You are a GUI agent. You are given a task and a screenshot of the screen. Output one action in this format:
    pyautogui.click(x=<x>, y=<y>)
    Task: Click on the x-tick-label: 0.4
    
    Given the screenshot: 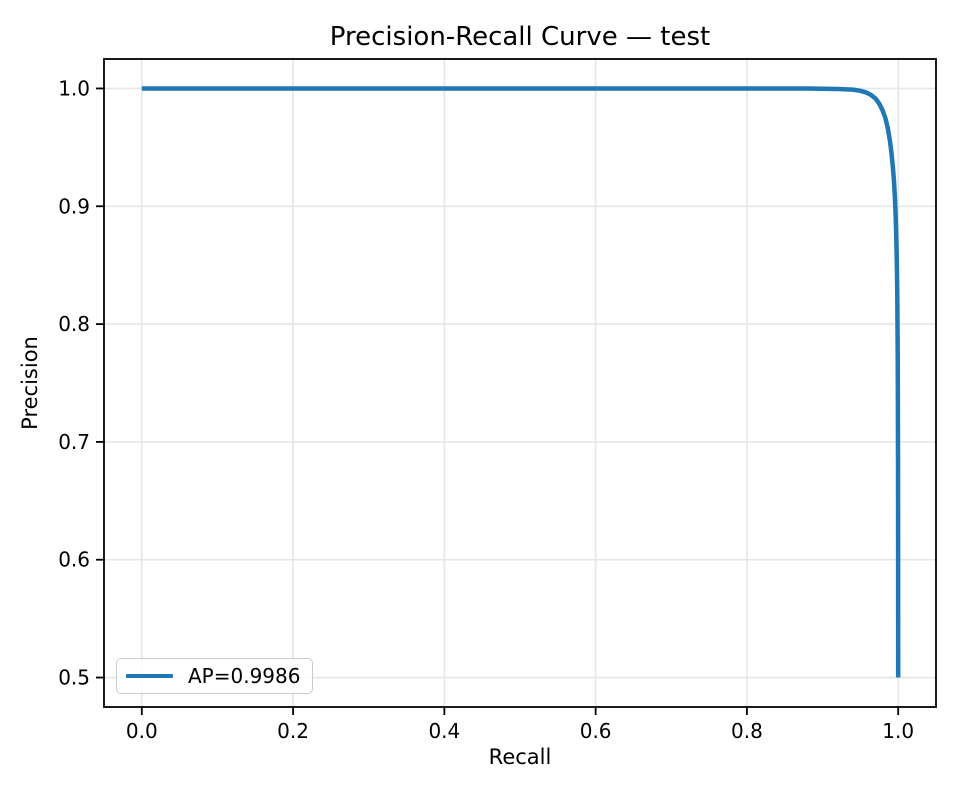 What is the action you would take?
    pyautogui.click(x=444, y=731)
    